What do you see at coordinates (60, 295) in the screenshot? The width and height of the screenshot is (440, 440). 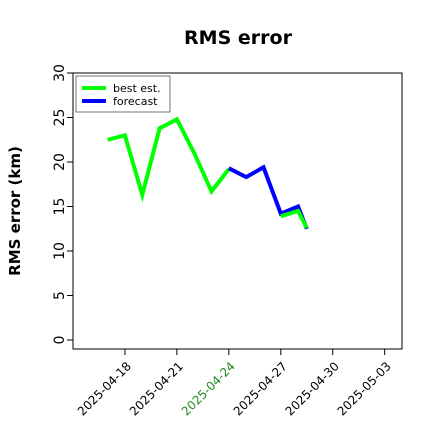 I see `y-tick-label: 5` at bounding box center [60, 295].